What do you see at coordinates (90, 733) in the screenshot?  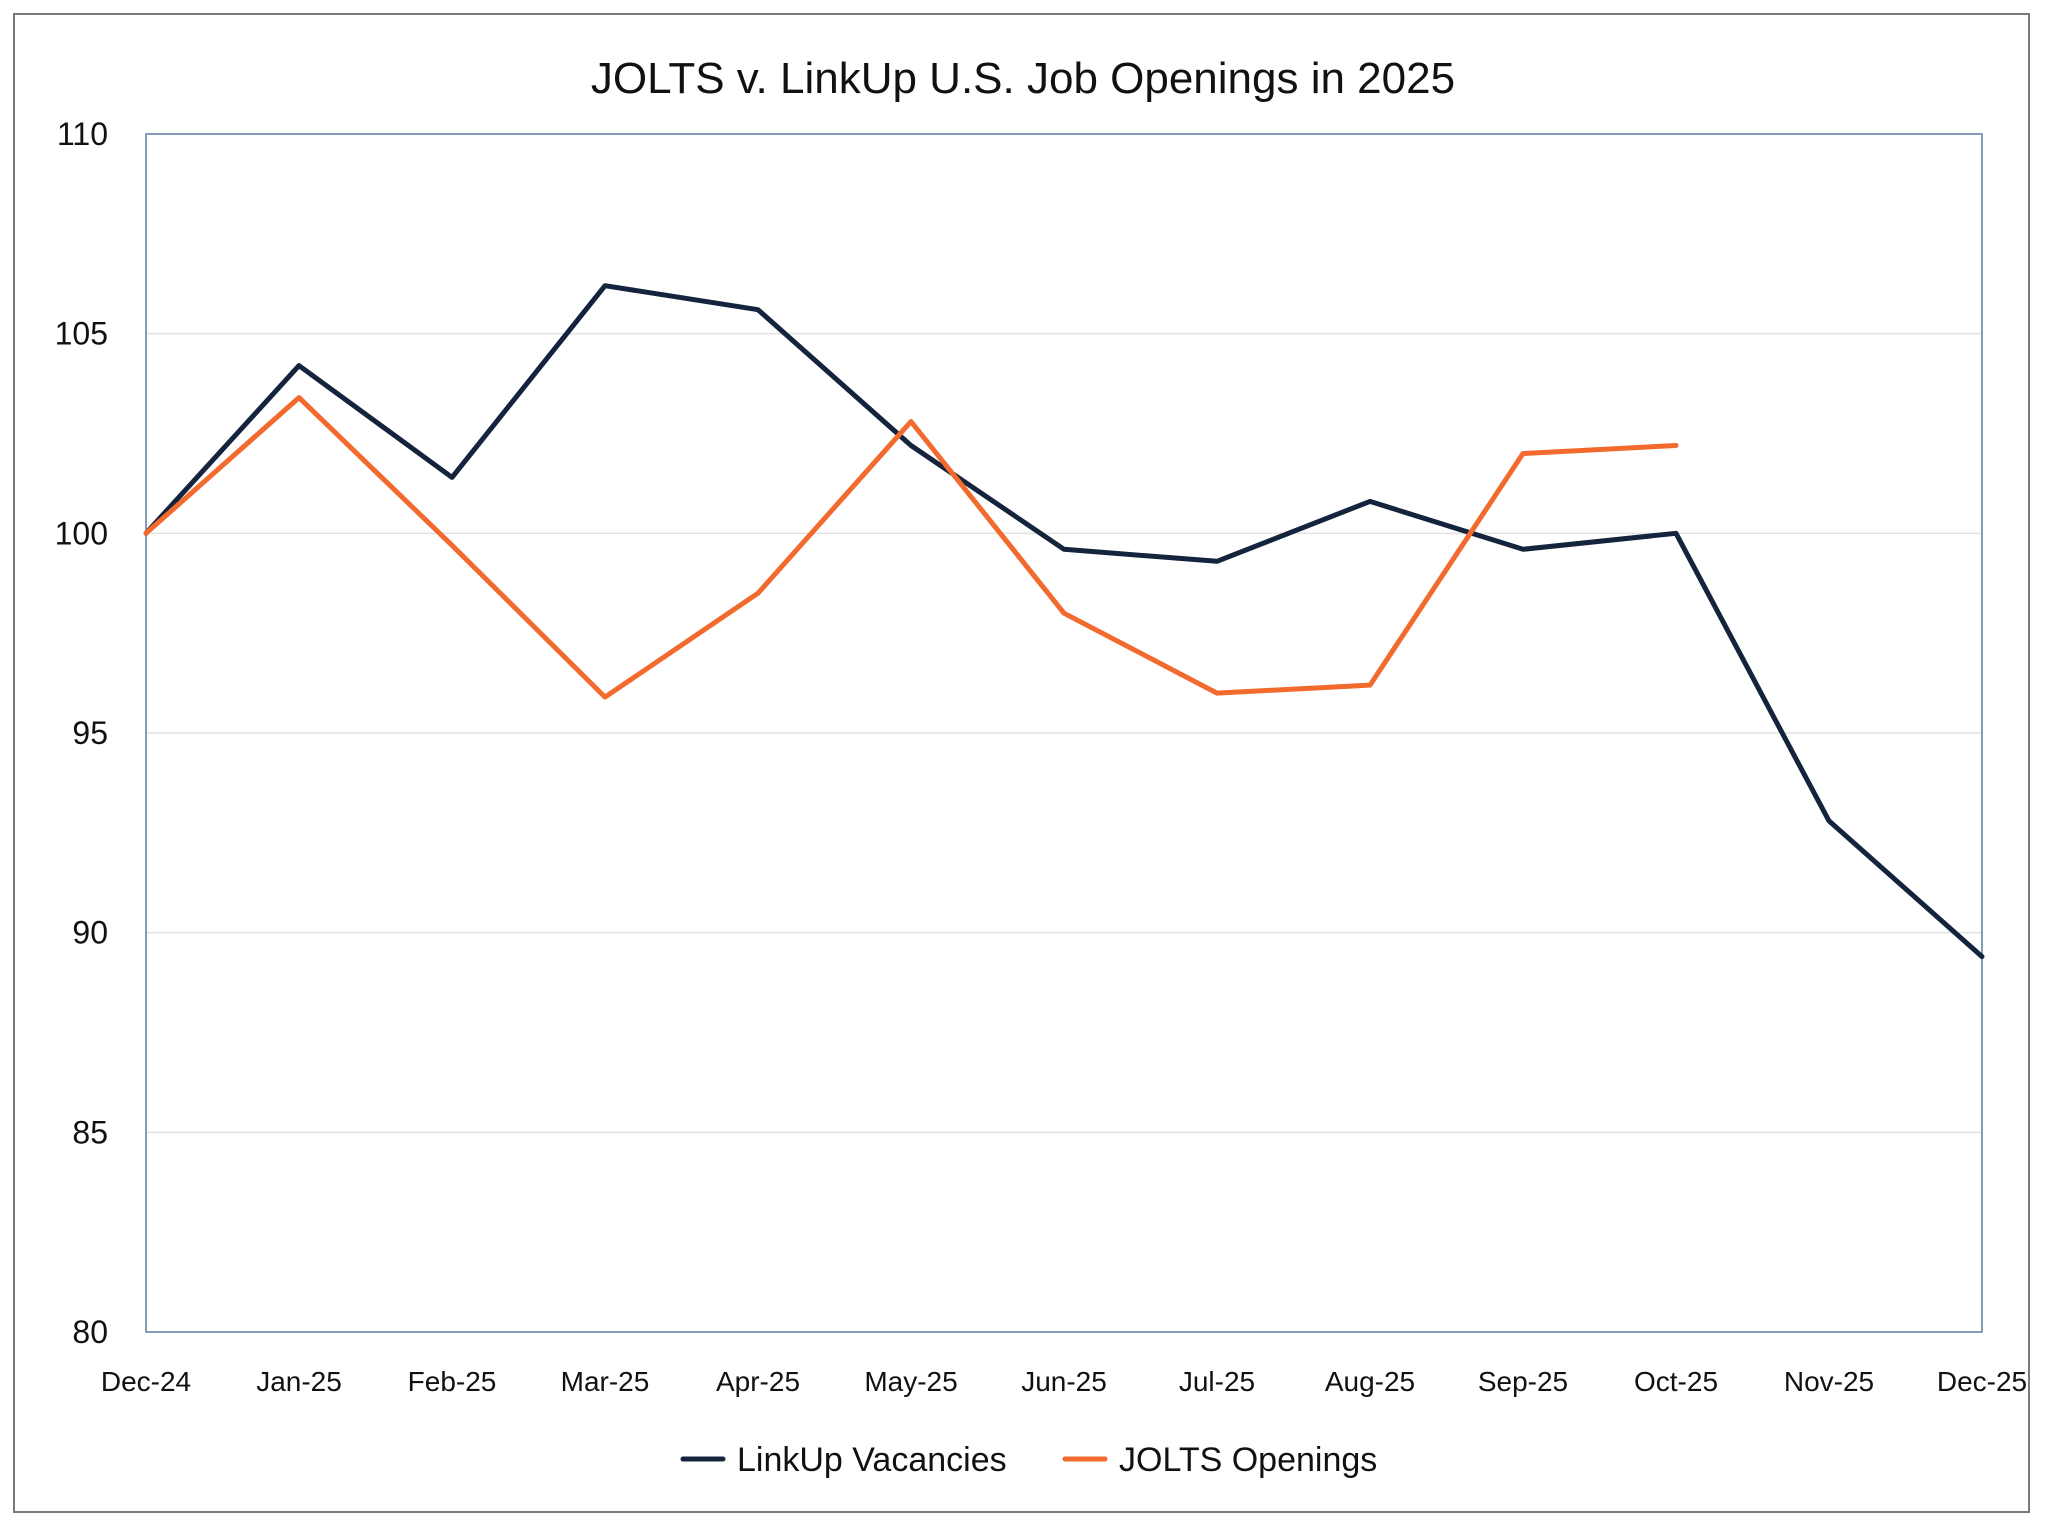 I see `y-tick-label: 95` at bounding box center [90, 733].